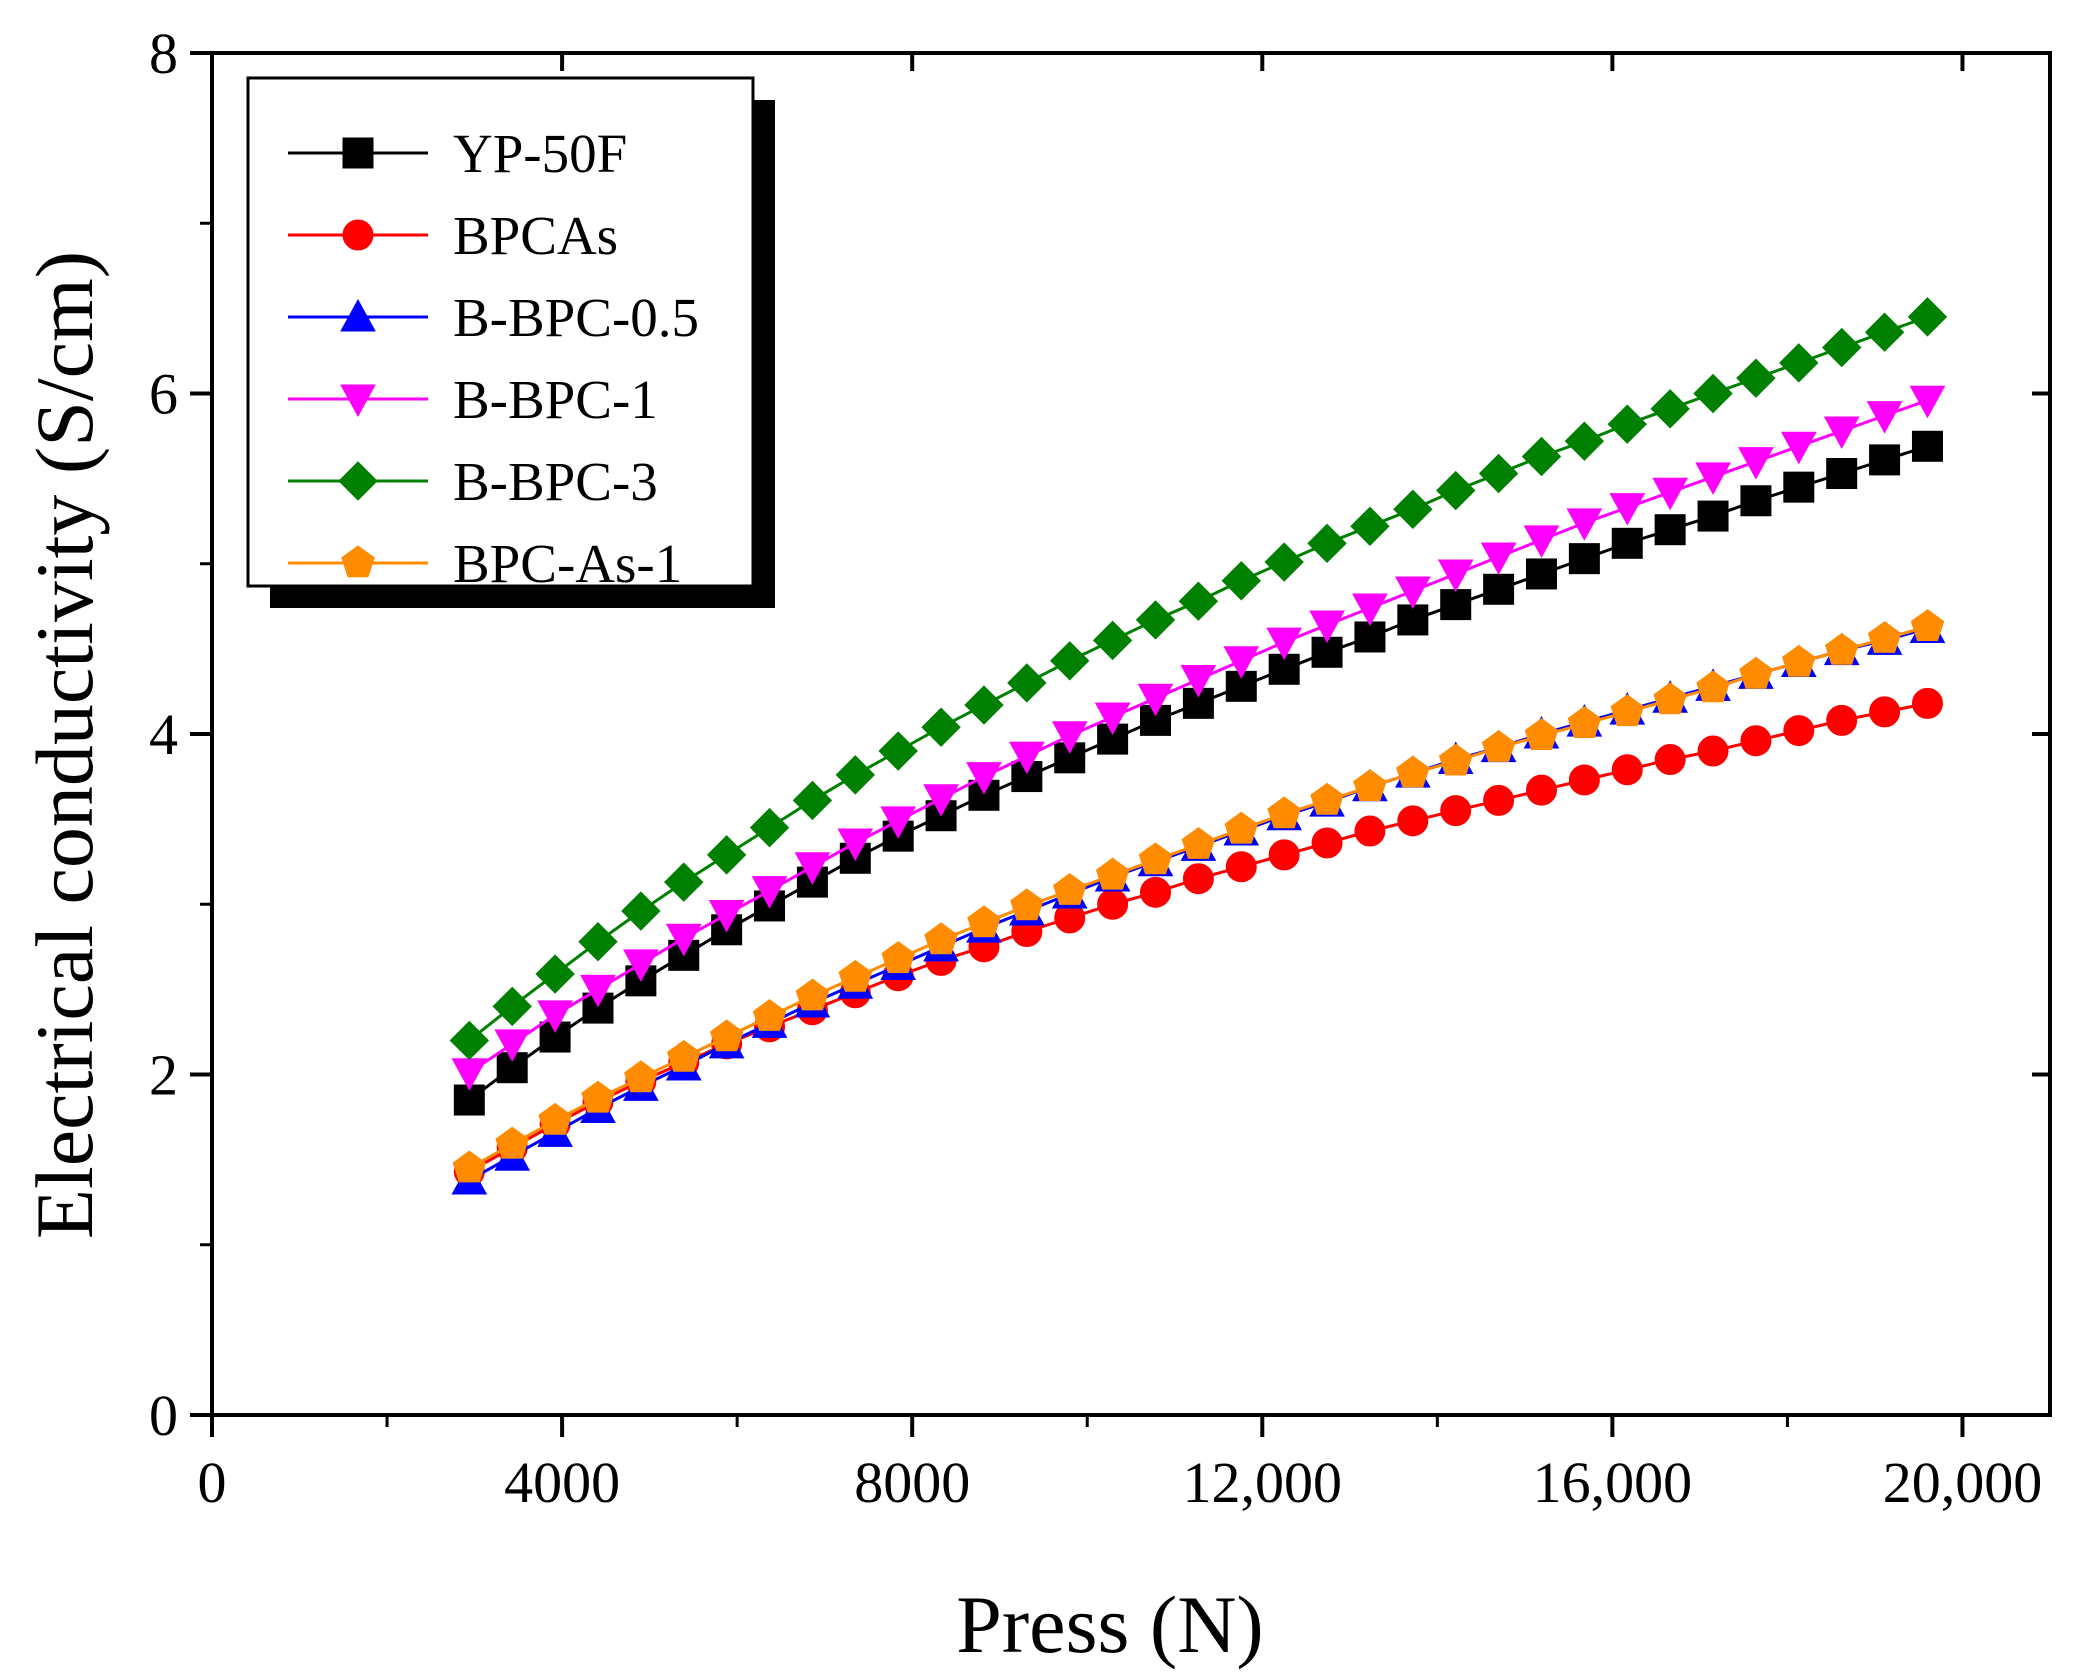 Image resolution: width=2086 pixels, height=1680 pixels. I want to click on x-tick-label: 16,000, so click(1613, 1482).